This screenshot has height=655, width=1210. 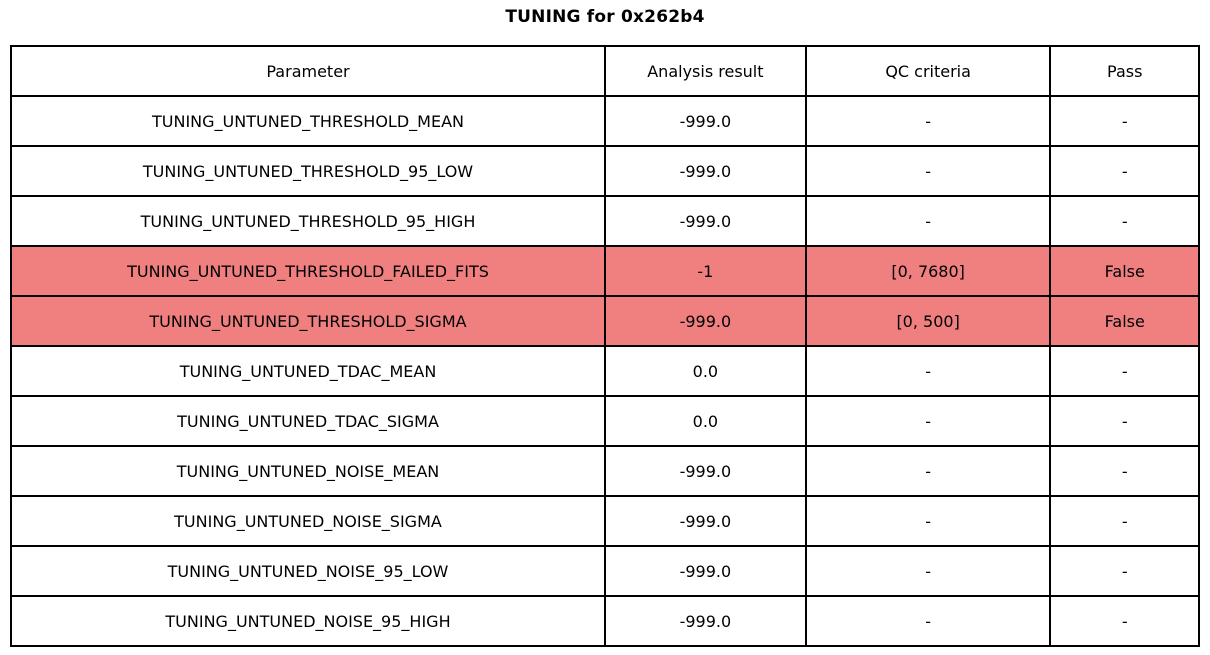 I want to click on table-row: TUNING_UNTUNED_NOISE_MEAN -999.0- -, so click(x=605, y=471).